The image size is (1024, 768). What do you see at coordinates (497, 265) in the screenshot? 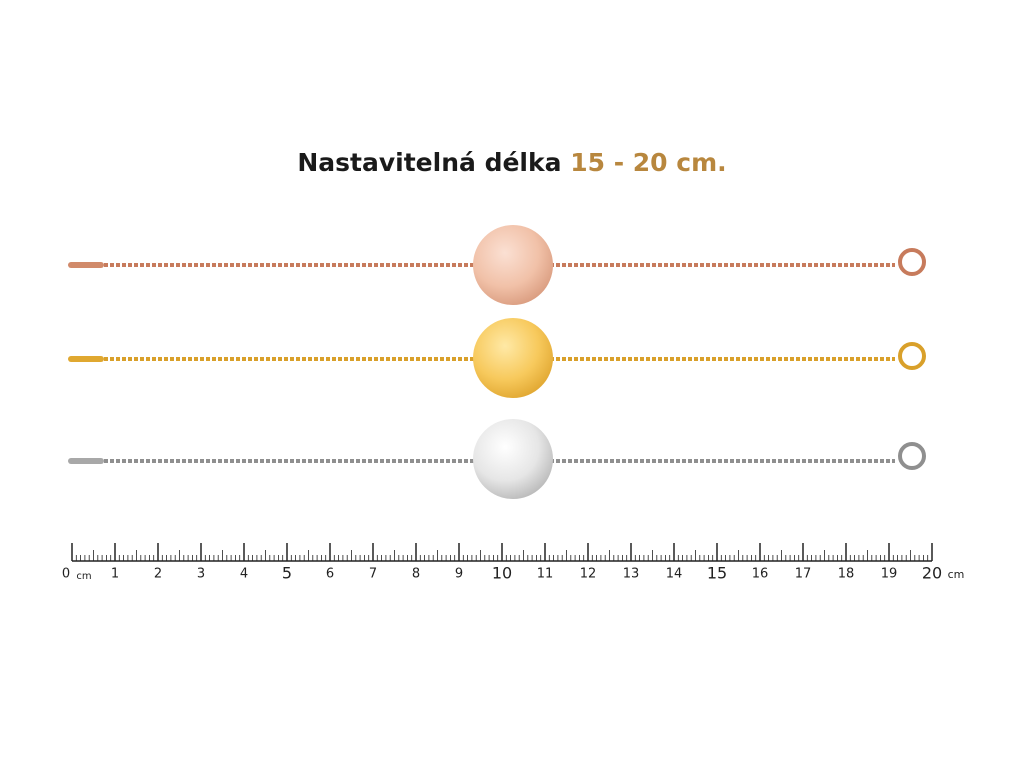
I see `bracelet-rose` at bounding box center [497, 265].